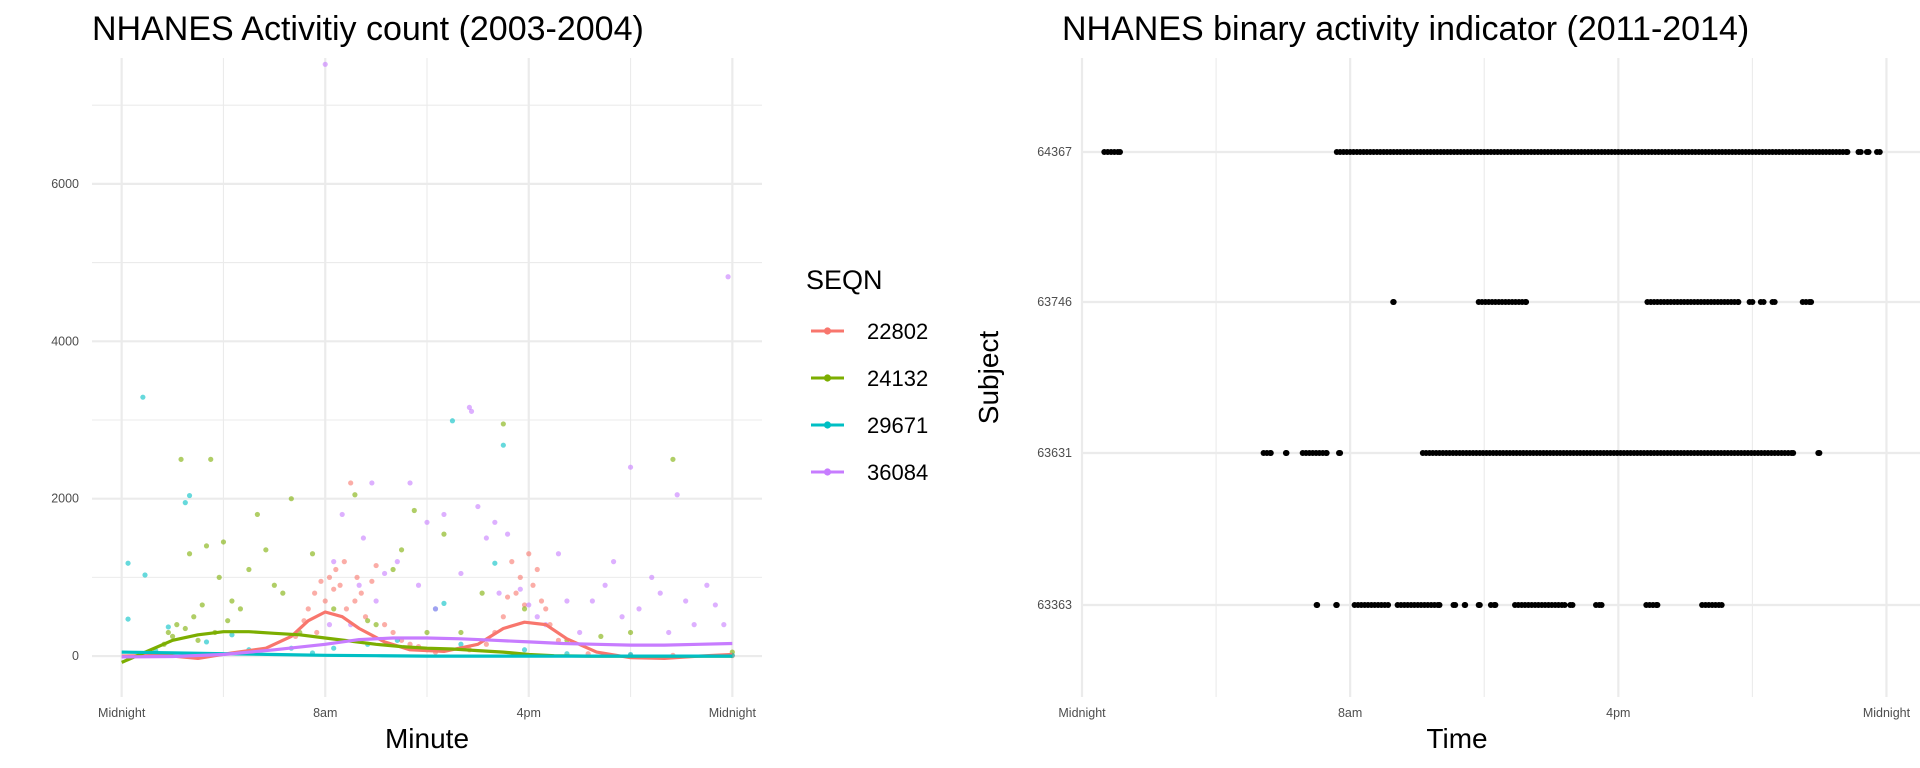  I want to click on smooth-lines, so click(427, 637).